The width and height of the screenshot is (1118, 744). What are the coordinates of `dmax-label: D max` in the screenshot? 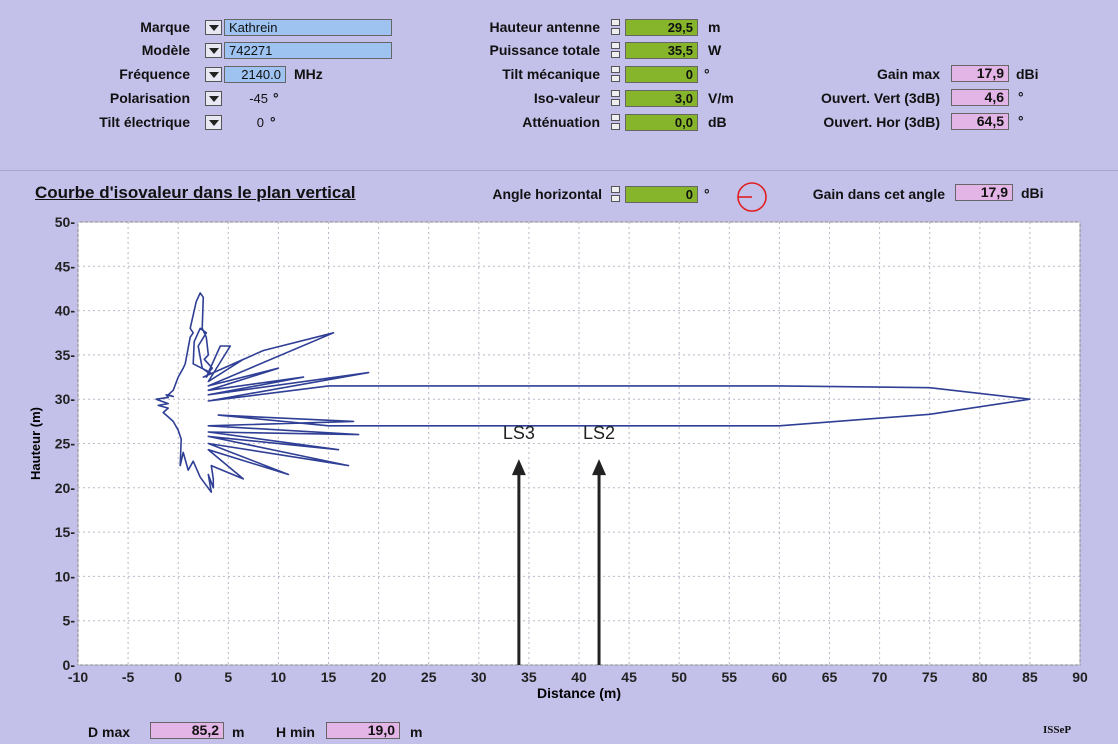 It's located at (109, 732).